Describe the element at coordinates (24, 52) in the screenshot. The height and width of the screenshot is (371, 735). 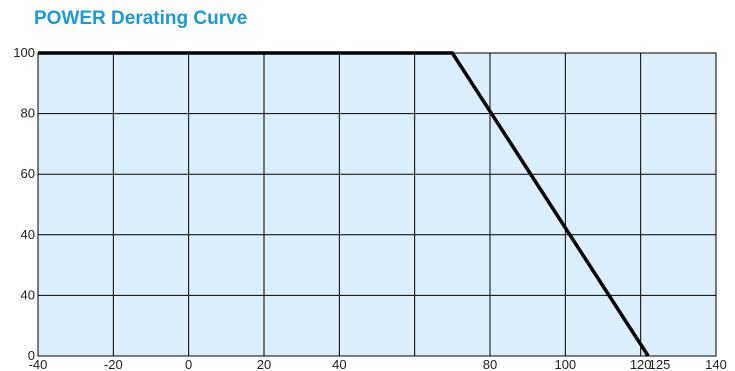
I see `y-tick-label: 100` at that location.